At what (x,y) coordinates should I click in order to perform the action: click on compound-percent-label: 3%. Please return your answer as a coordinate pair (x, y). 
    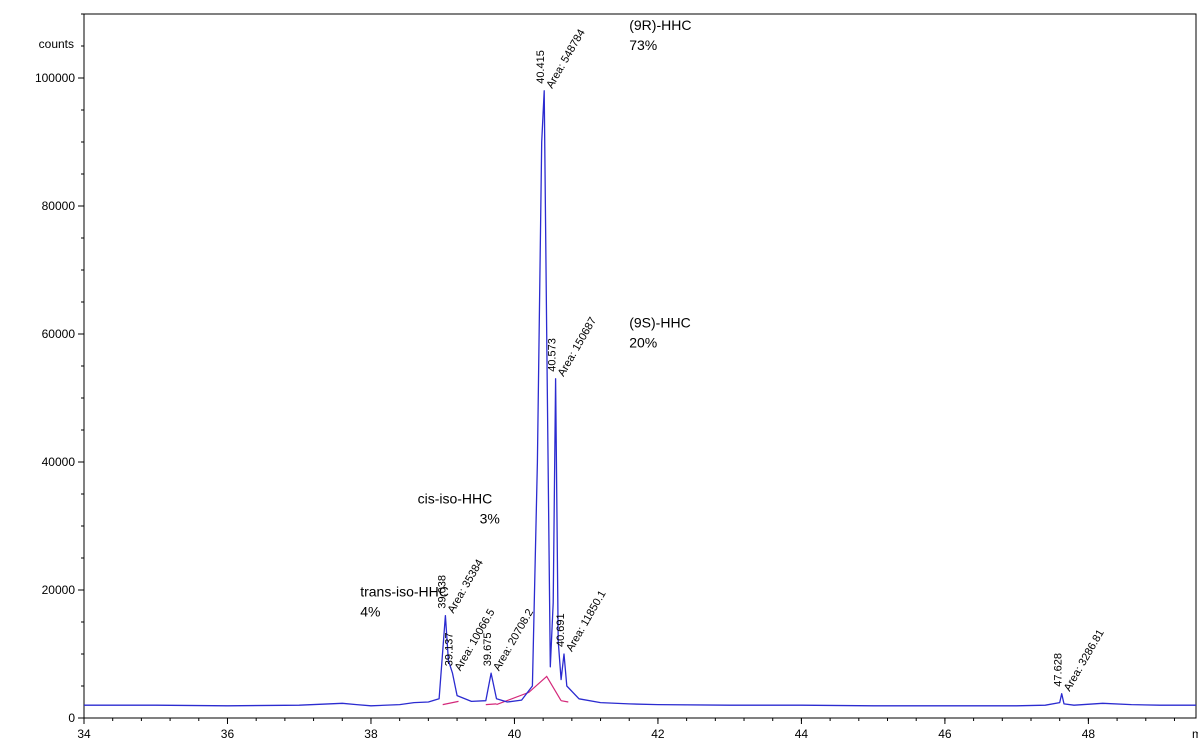
    Looking at the image, I should click on (490, 519).